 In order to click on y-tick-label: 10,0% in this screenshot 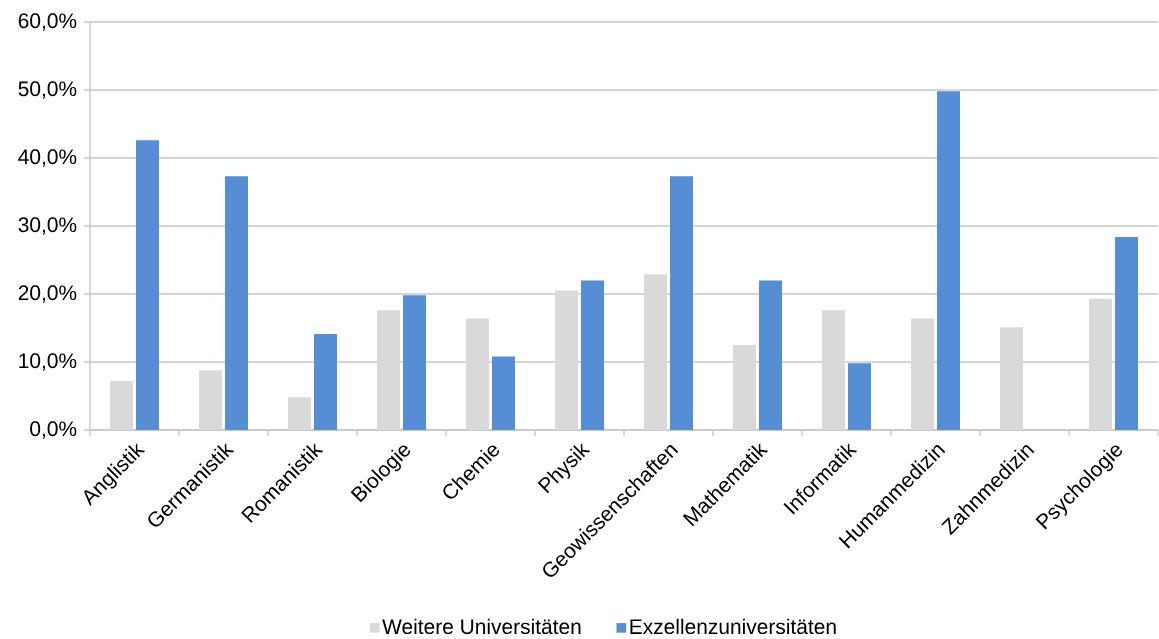, I will do `click(48, 362)`.